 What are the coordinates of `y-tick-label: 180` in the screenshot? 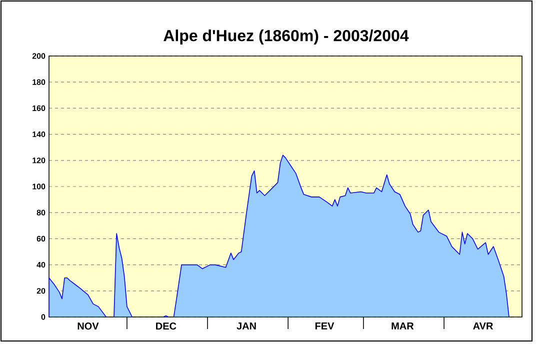 It's located at (39, 82).